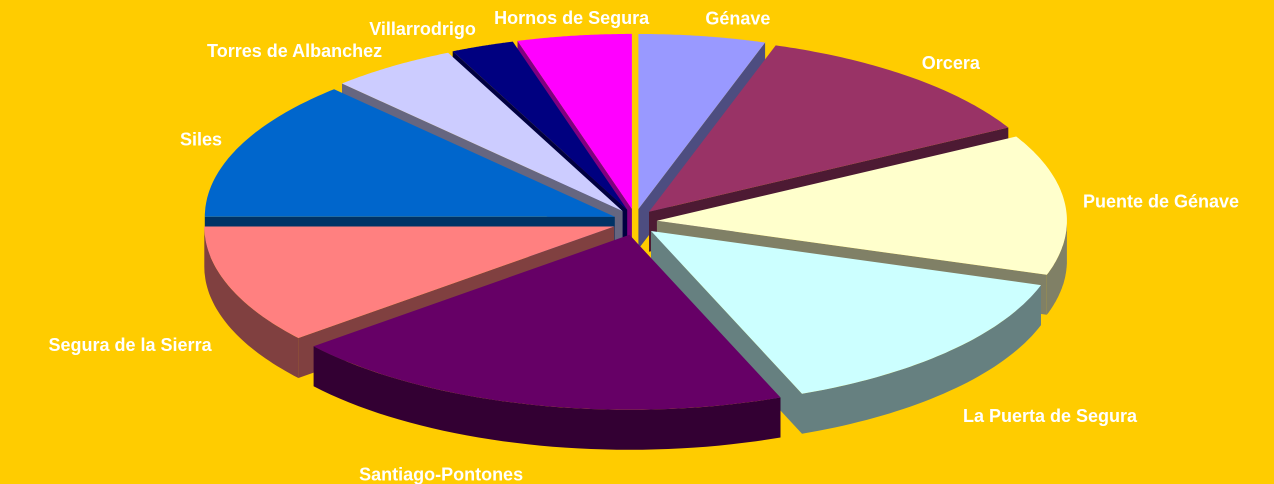  I want to click on slice-label: Hornos de Segura, so click(572, 18).